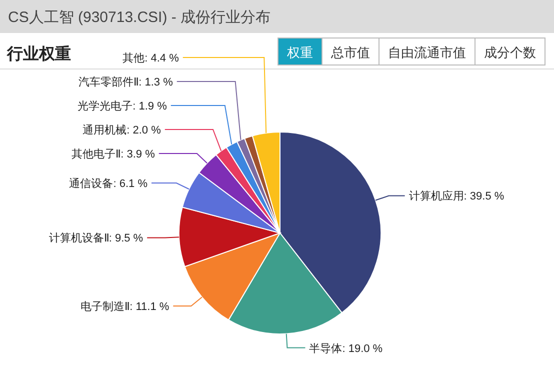 Image resolution: width=554 pixels, height=392 pixels. What do you see at coordinates (139, 17) in the screenshot?
I see `chart-title: CS人工智 (930713.CSI) - 成份行业分布` at bounding box center [139, 17].